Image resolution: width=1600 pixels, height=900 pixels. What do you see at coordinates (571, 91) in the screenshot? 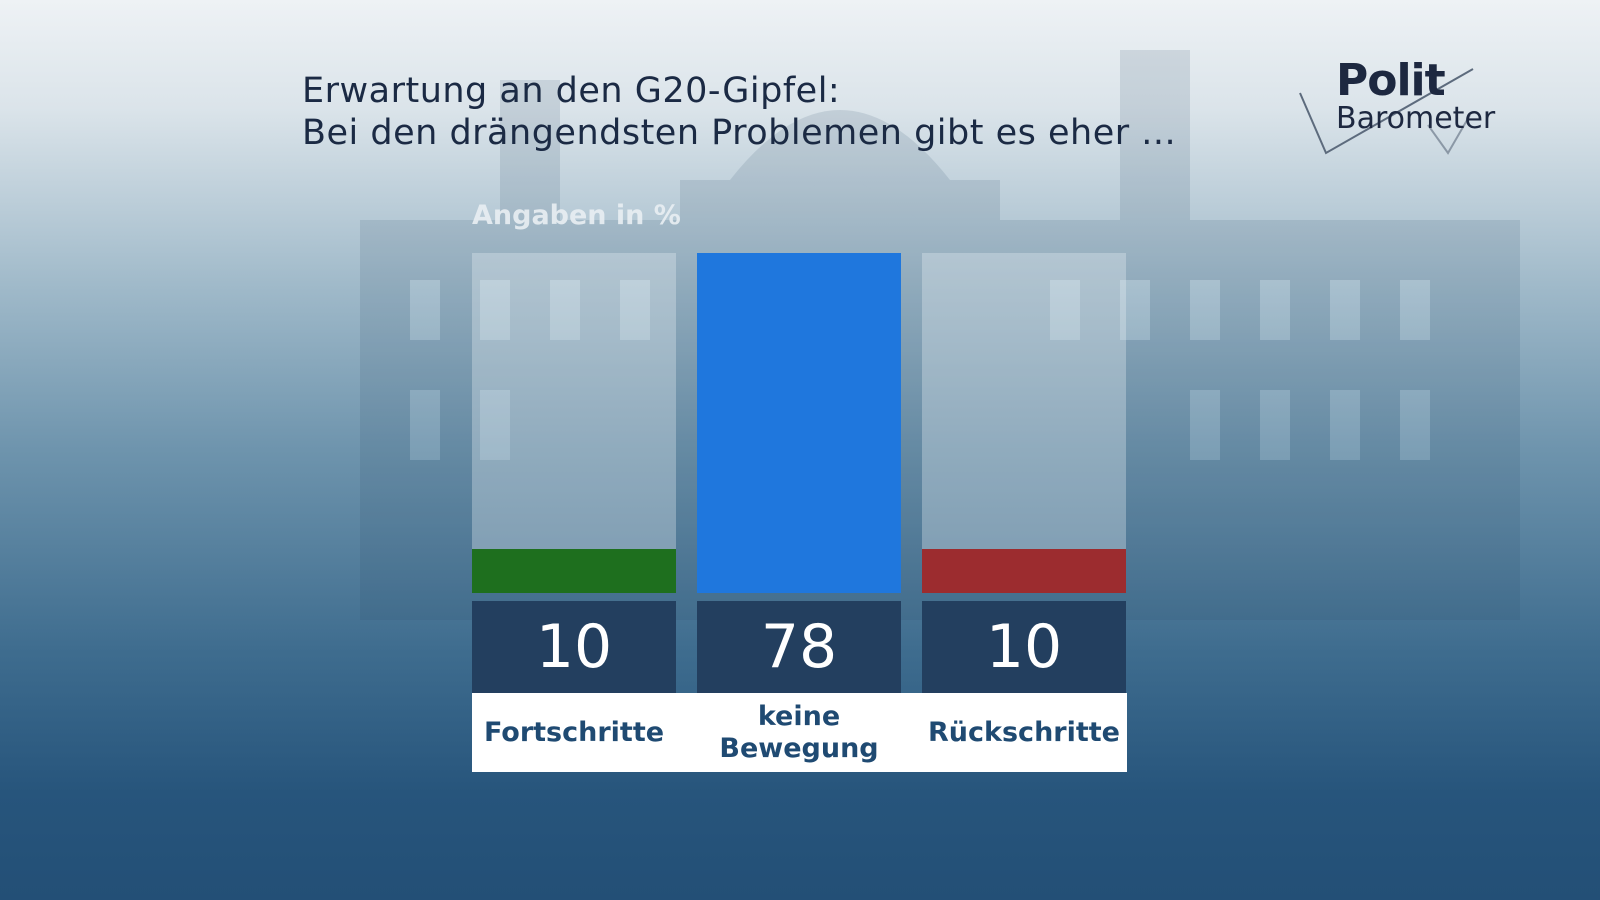
I see `chart-title-line1: Erwartung an den G20-Gipfel:` at bounding box center [571, 91].